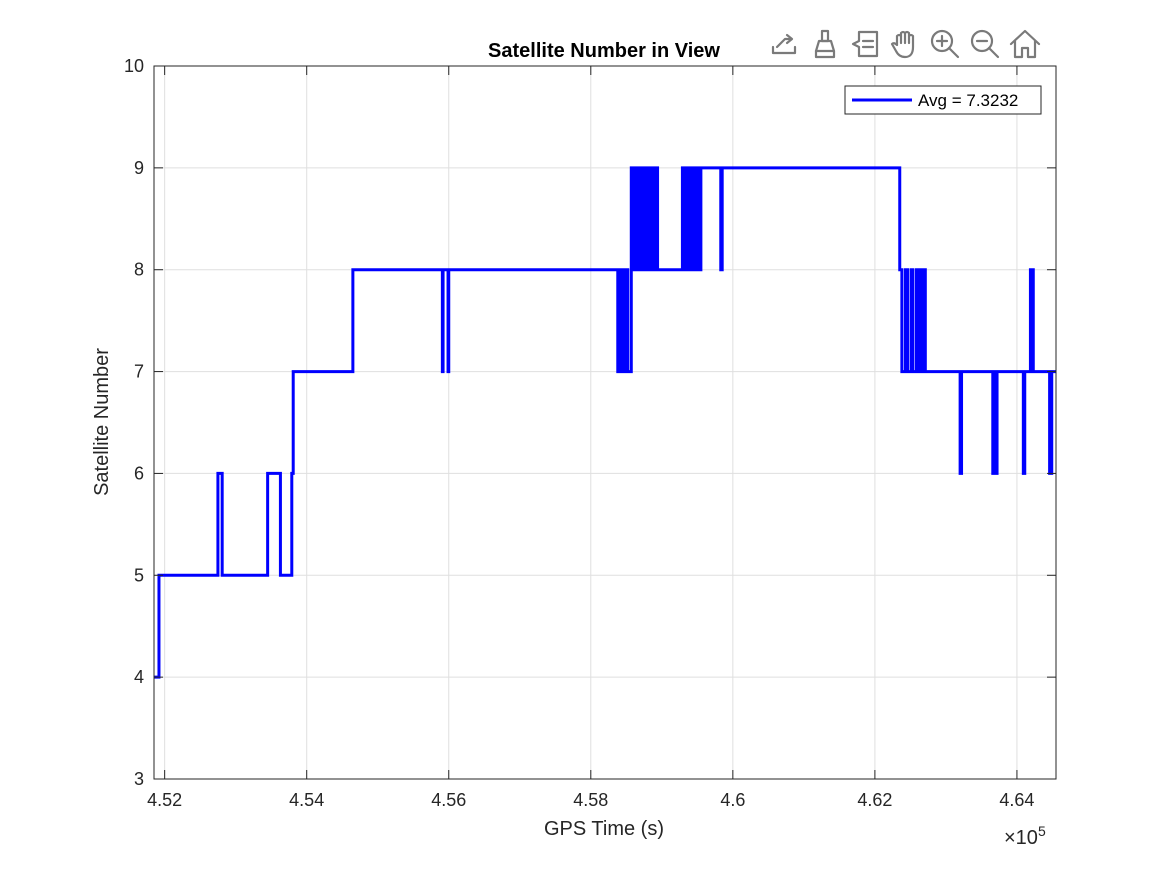  What do you see at coordinates (102, 422) in the screenshot?
I see `y-axis-label: Satellite Number` at bounding box center [102, 422].